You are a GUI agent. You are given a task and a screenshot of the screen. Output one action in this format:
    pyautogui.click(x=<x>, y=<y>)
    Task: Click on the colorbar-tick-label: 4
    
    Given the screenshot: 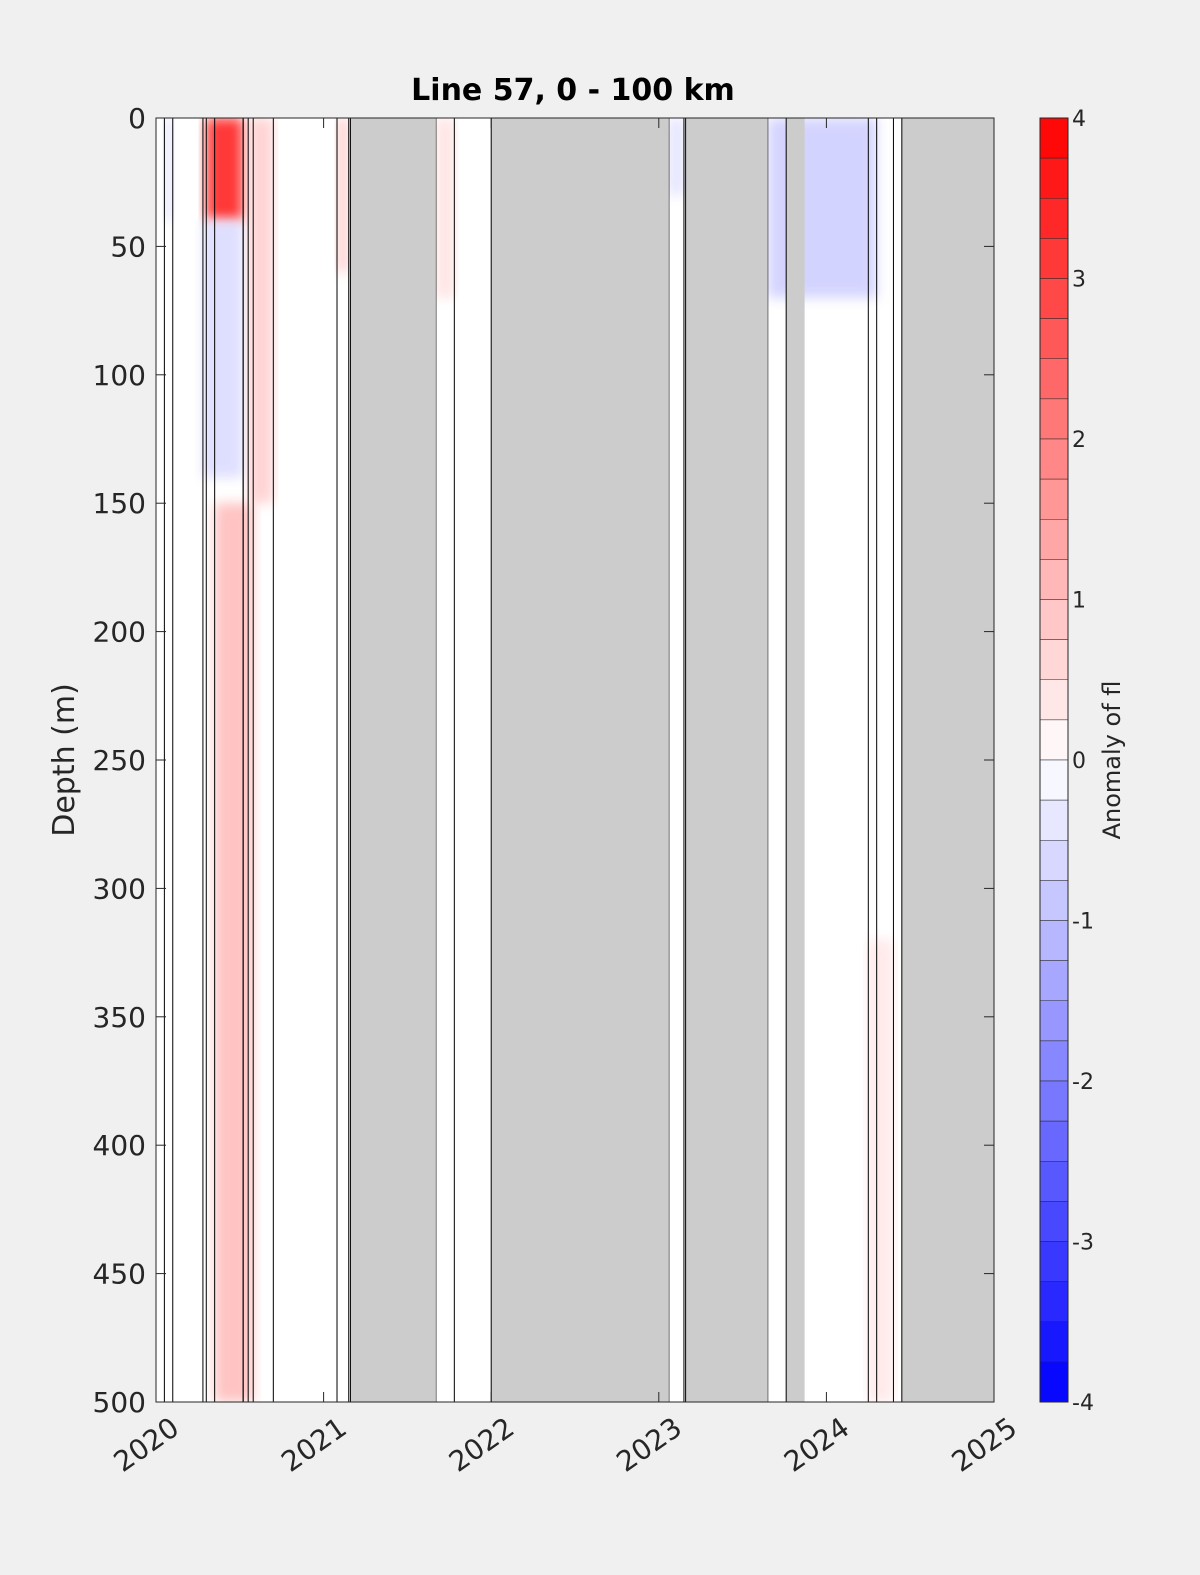 What is the action you would take?
    pyautogui.click(x=1079, y=119)
    